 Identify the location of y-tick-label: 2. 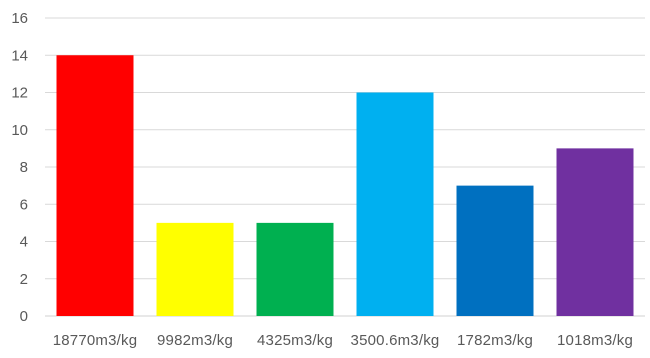
(24, 279).